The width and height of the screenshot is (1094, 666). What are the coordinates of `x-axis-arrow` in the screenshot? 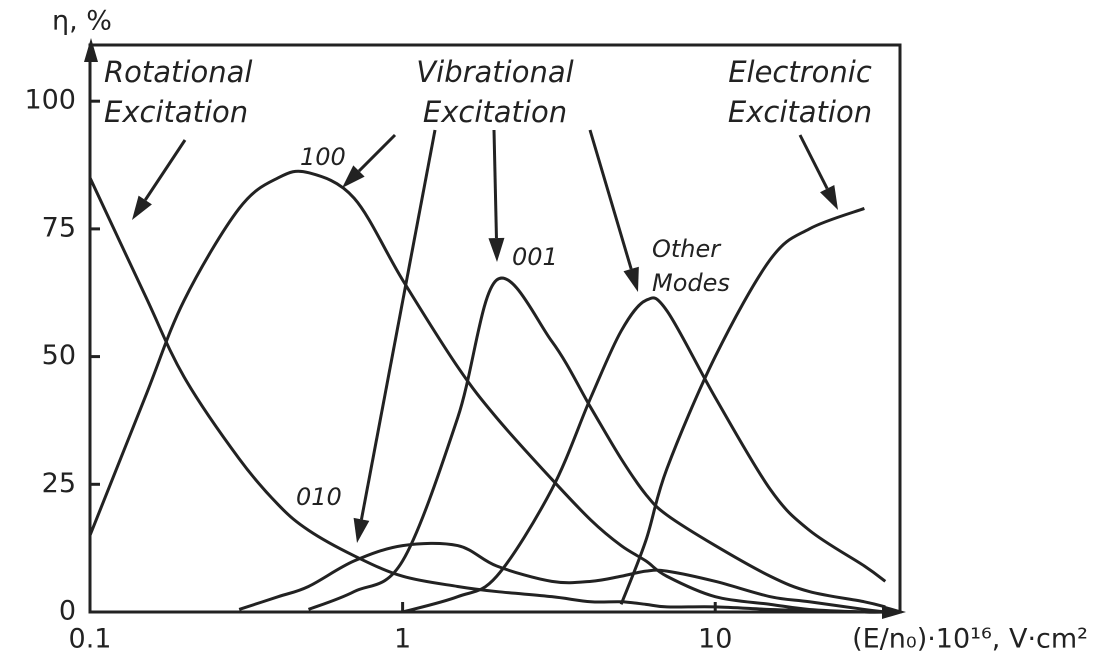 It's located at (894, 612).